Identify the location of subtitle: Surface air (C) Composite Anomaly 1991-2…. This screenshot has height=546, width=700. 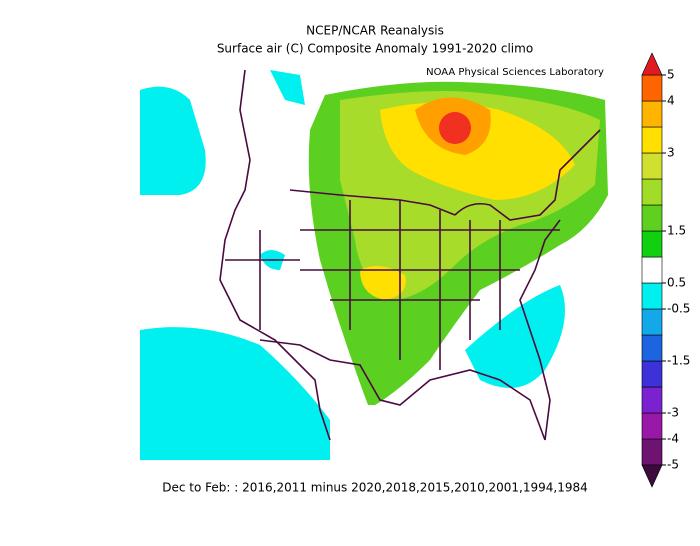
(375, 49).